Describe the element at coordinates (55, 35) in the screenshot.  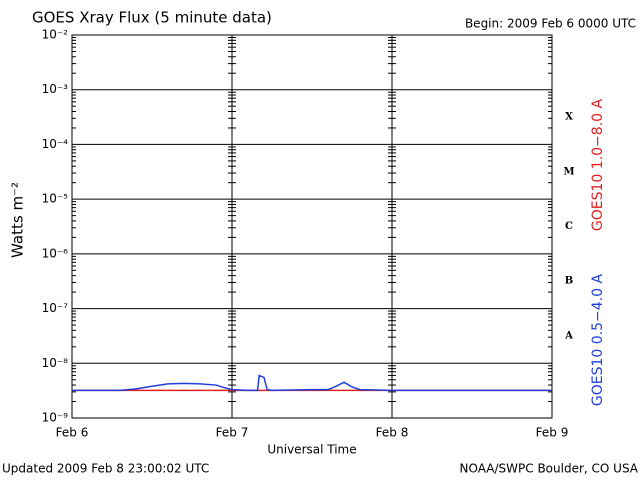
I see `y-tick-label: 10⁻²` at that location.